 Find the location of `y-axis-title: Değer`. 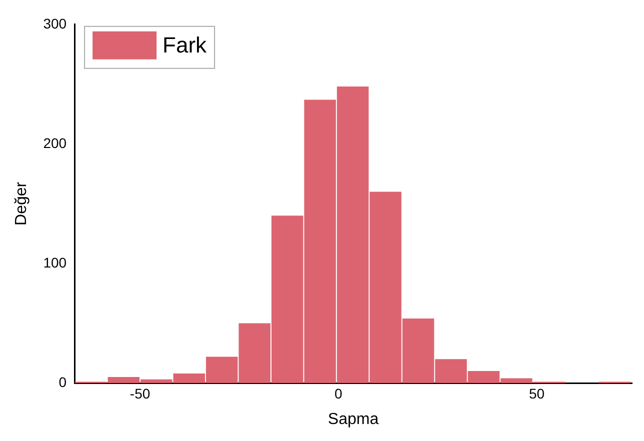

y-axis-title: Değer is located at coordinates (21, 203).